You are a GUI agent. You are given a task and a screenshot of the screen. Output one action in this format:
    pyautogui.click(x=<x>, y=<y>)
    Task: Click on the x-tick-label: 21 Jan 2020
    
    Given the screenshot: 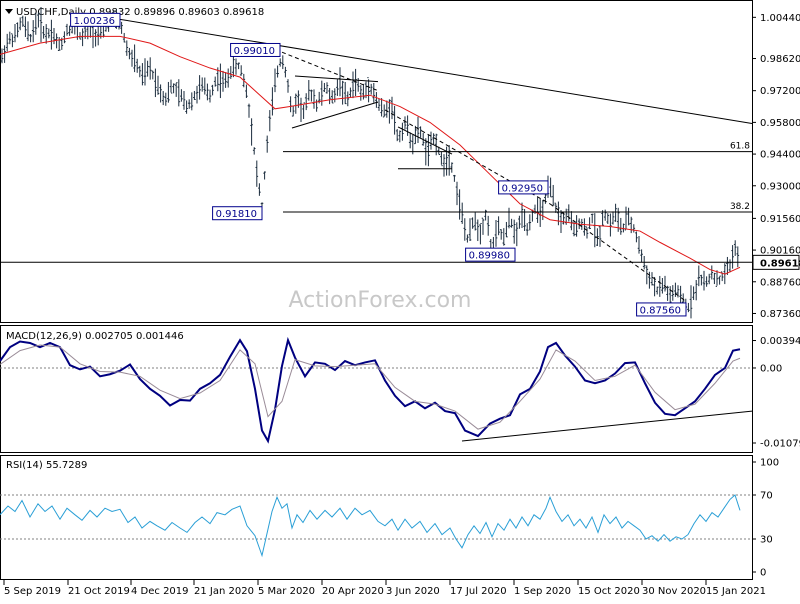 What is the action you would take?
    pyautogui.click(x=224, y=591)
    